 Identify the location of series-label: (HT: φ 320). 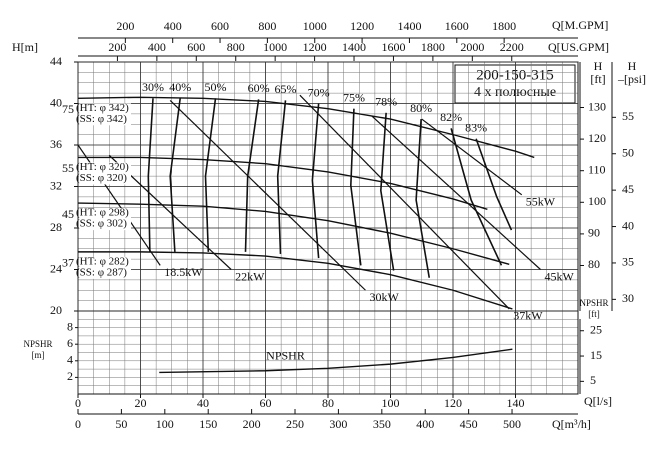
(102, 167).